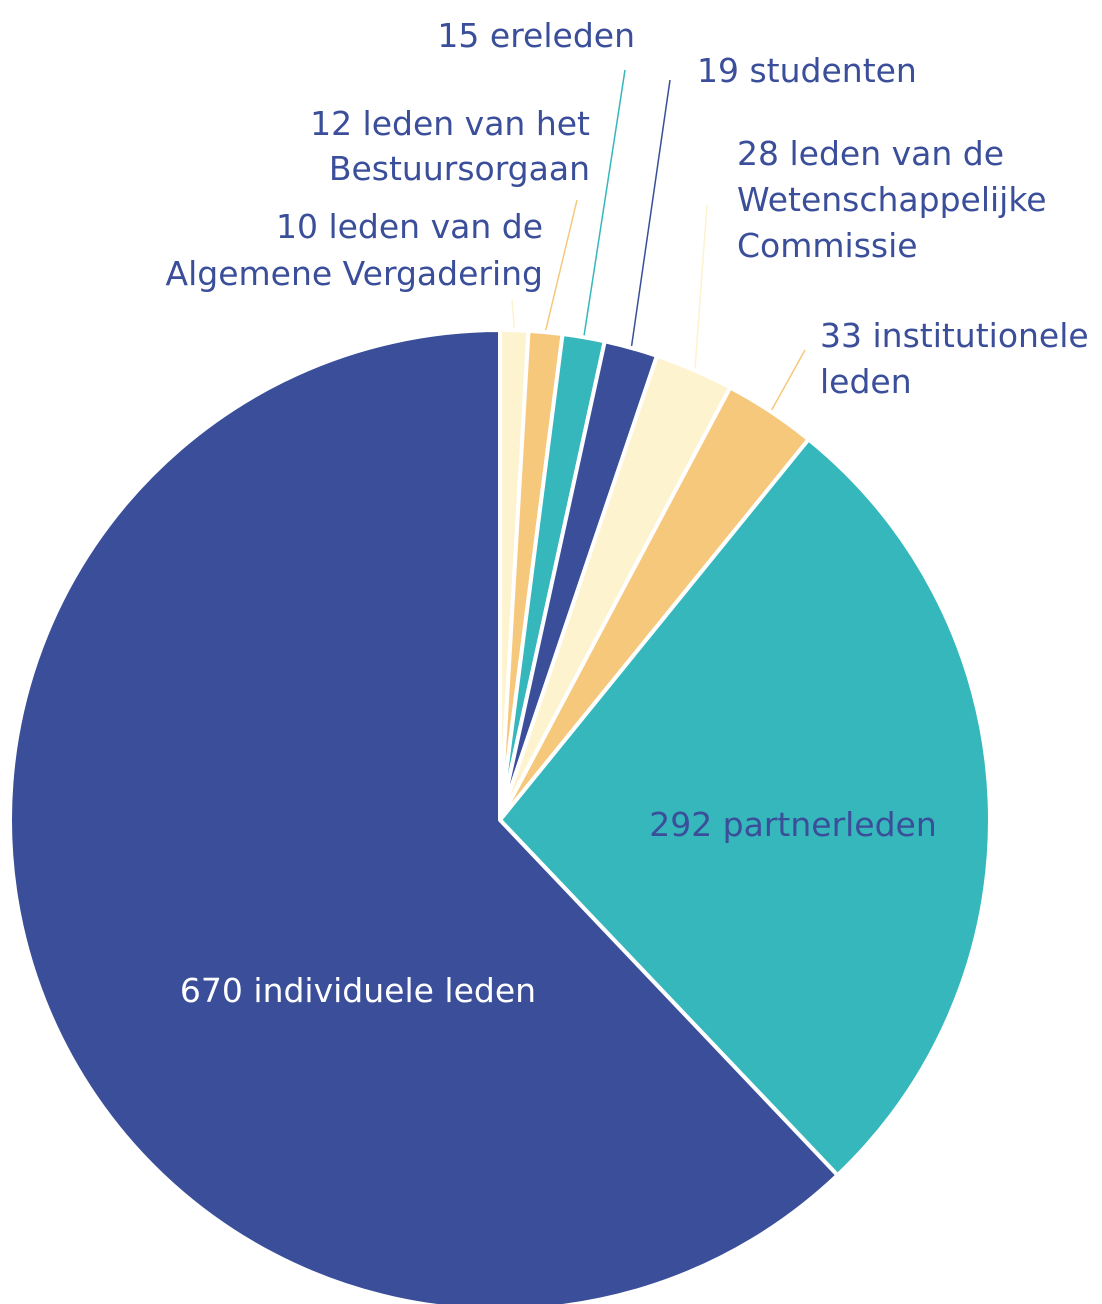 This screenshot has width=1102, height=1304. Describe the element at coordinates (409, 226) in the screenshot. I see `slice-label-line: 10 leden van de` at that location.